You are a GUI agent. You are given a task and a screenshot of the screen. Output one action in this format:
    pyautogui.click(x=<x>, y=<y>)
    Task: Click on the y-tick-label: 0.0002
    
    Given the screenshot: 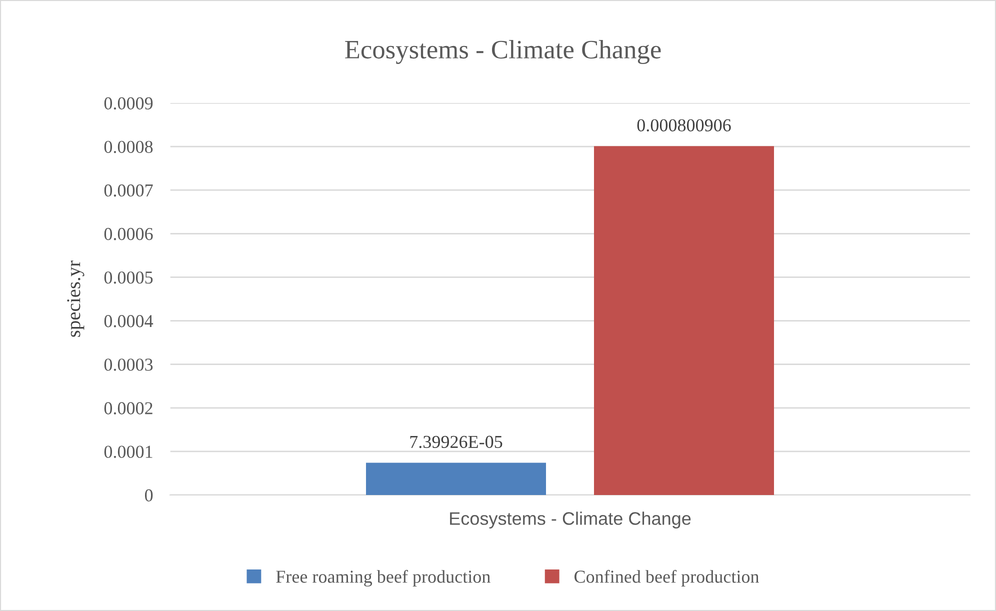 What is the action you would take?
    pyautogui.click(x=128, y=408)
    